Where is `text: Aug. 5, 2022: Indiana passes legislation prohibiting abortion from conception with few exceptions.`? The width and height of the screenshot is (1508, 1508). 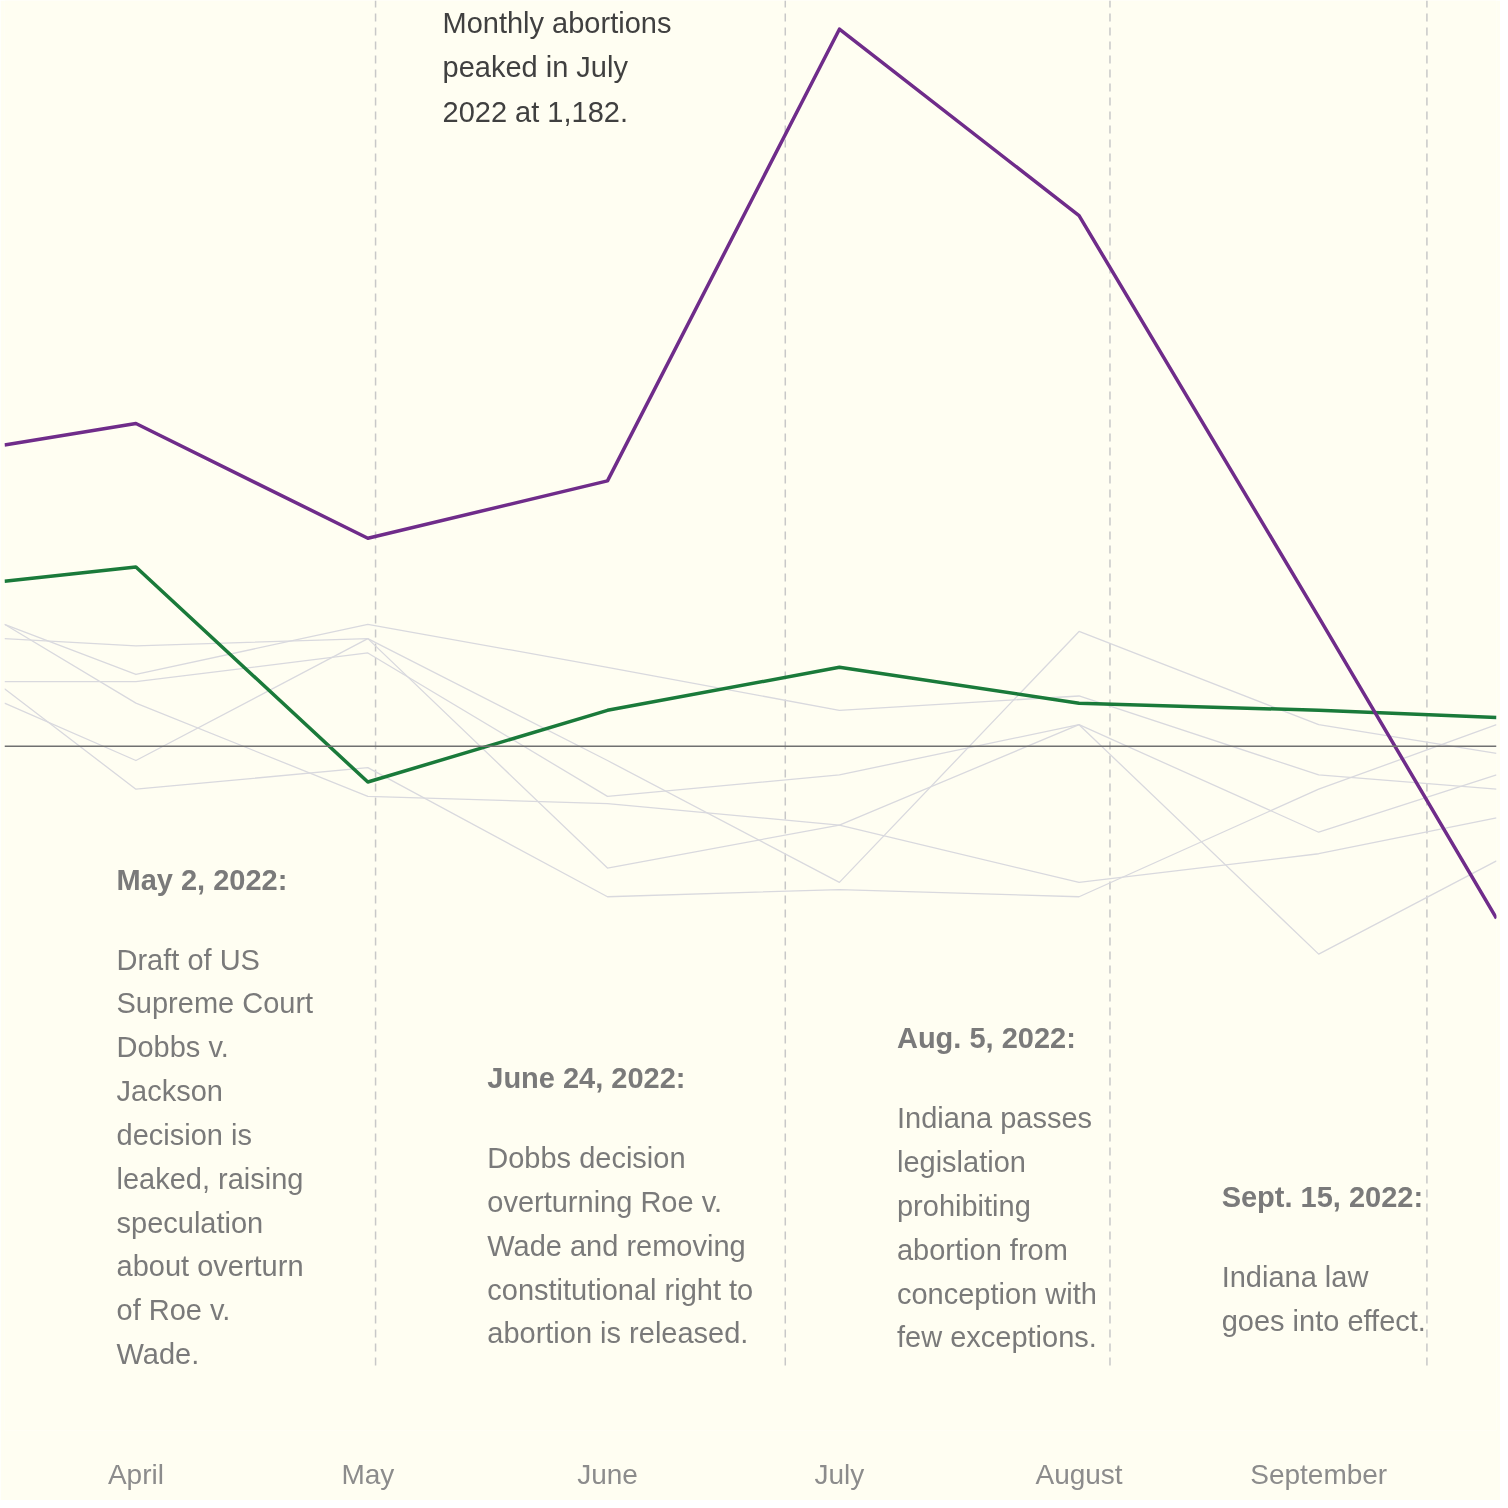
text: Aug. 5, 2022: Indiana passes legislation prohibiting abortion from conception with few exceptions. is located at coordinates (996, 1188).